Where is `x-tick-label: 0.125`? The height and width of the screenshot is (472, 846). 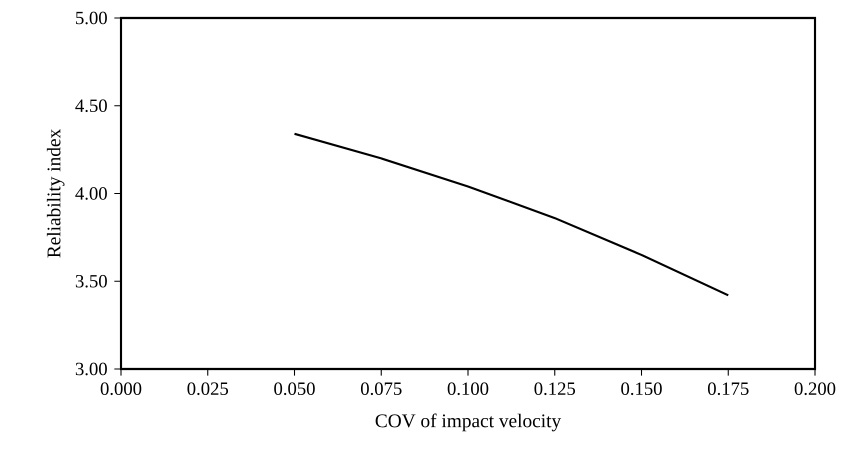
x-tick-label: 0.125 is located at coordinates (555, 389).